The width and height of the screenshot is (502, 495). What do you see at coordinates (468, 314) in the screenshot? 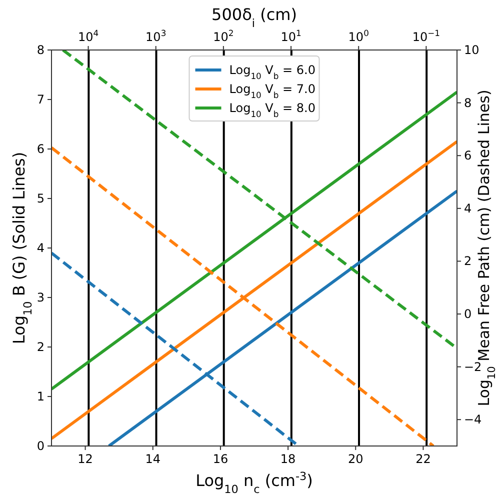
I see `y2-tick-label: 0` at bounding box center [468, 314].